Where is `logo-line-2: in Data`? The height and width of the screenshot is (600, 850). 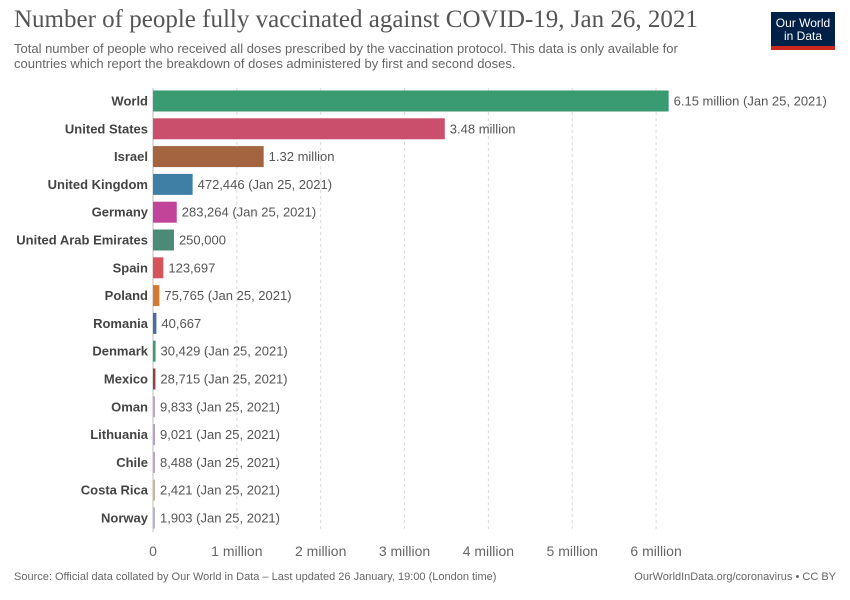 logo-line-2: in Data is located at coordinates (803, 36).